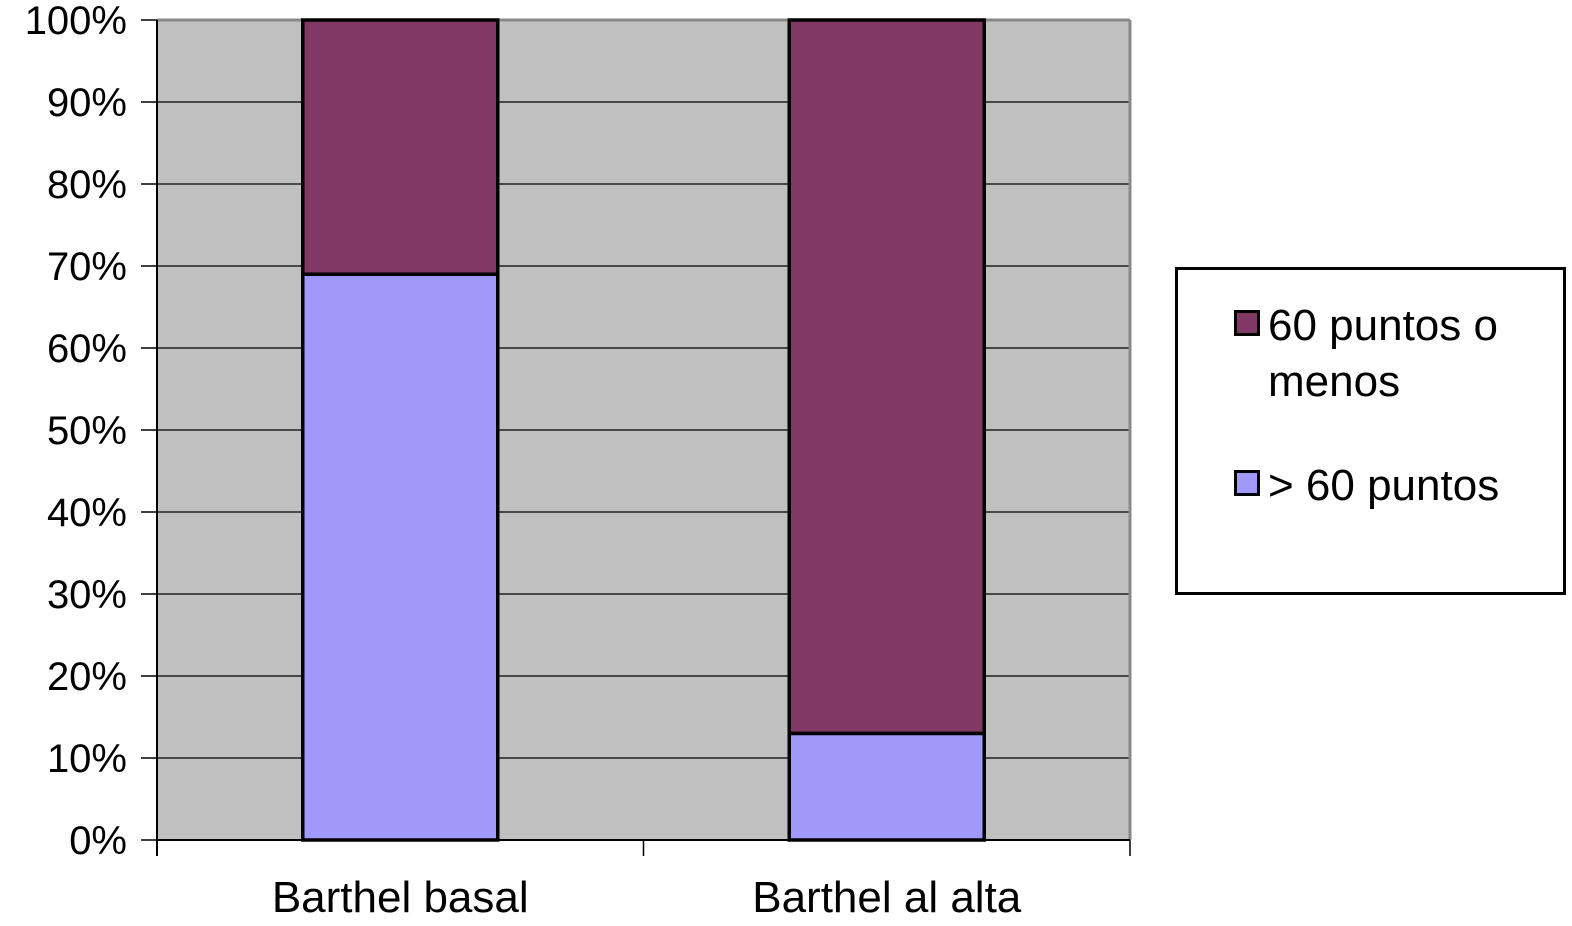 The image size is (1572, 926). I want to click on y-tick-label-10: 100%, so click(76, 21).